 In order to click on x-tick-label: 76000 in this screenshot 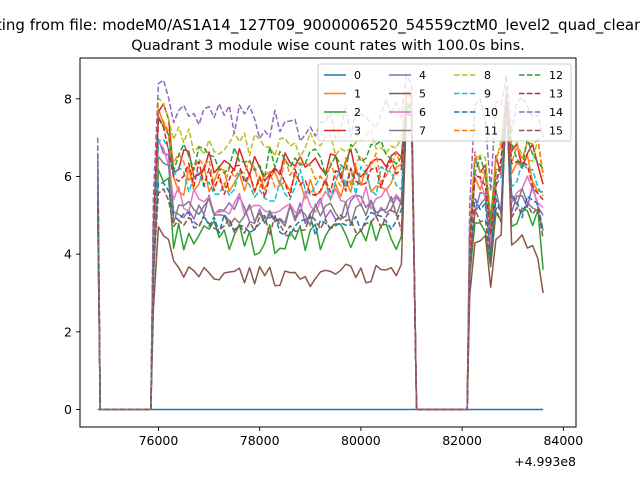, I will do `click(159, 440)`.